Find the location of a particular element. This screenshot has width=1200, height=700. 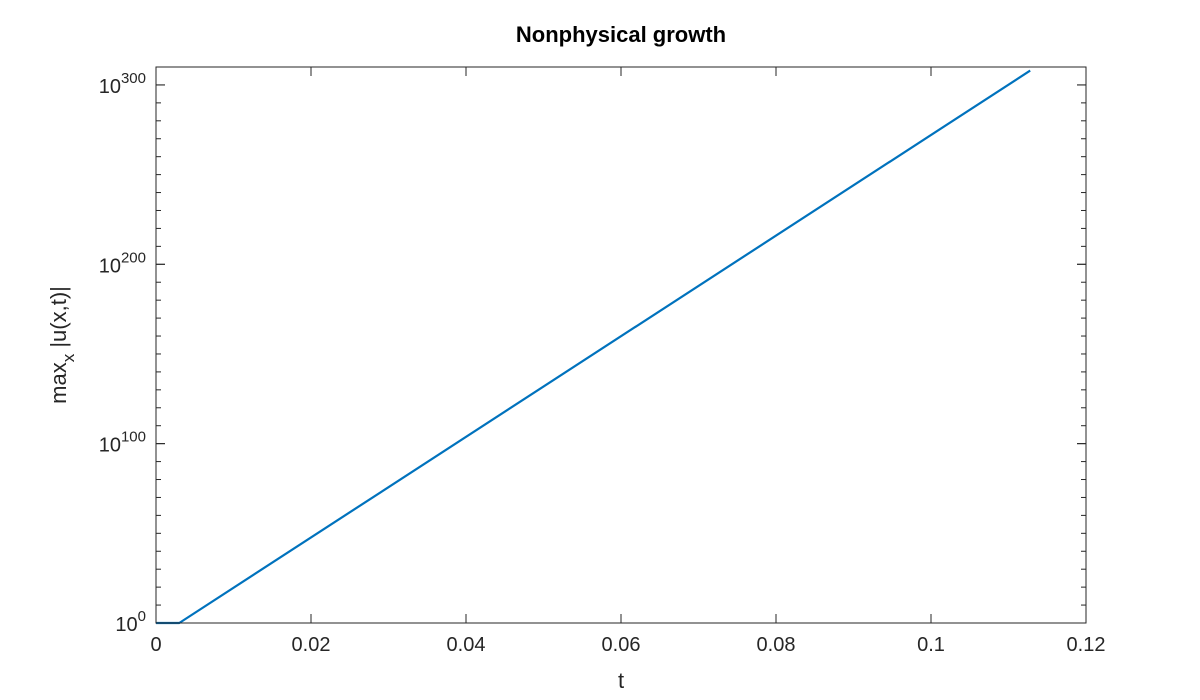

y-tick-label-exponent: 200 is located at coordinates (133, 257).